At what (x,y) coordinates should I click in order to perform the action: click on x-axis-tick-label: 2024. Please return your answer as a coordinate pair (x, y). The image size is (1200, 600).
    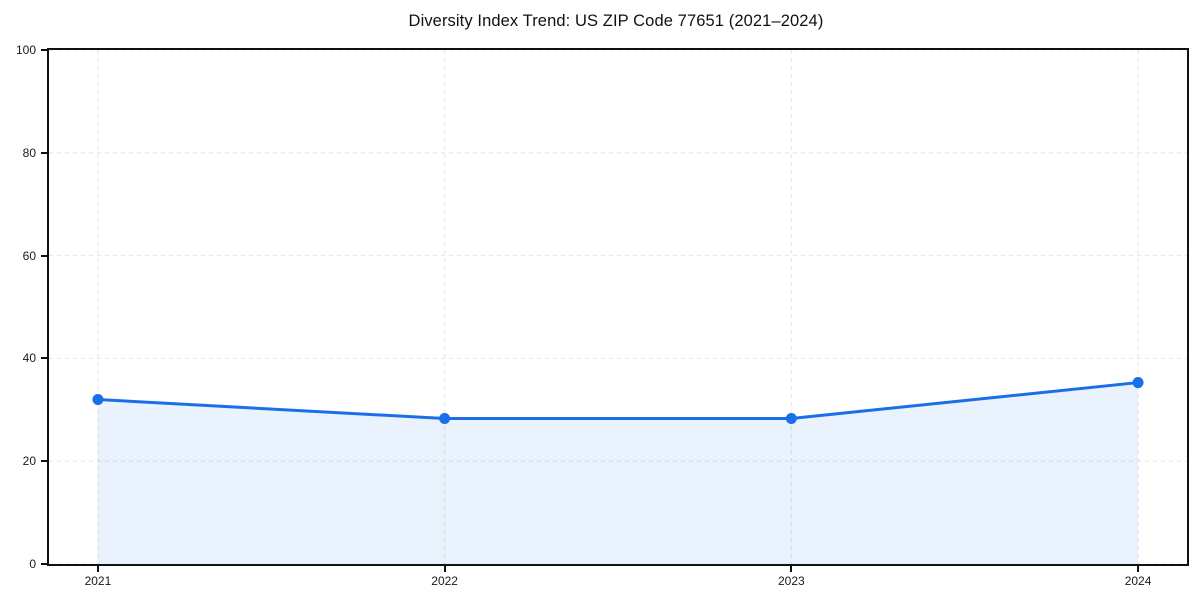
    Looking at the image, I should click on (1138, 581).